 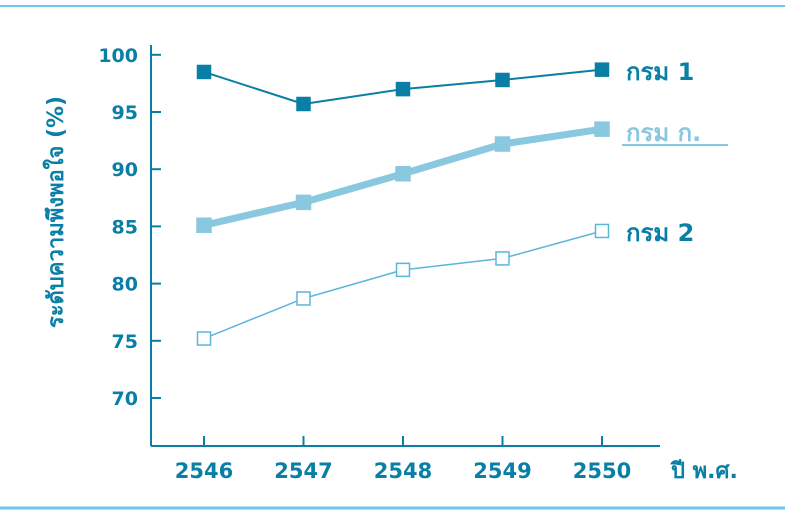 What do you see at coordinates (125, 342) in the screenshot?
I see `y-tick-label: 75` at bounding box center [125, 342].